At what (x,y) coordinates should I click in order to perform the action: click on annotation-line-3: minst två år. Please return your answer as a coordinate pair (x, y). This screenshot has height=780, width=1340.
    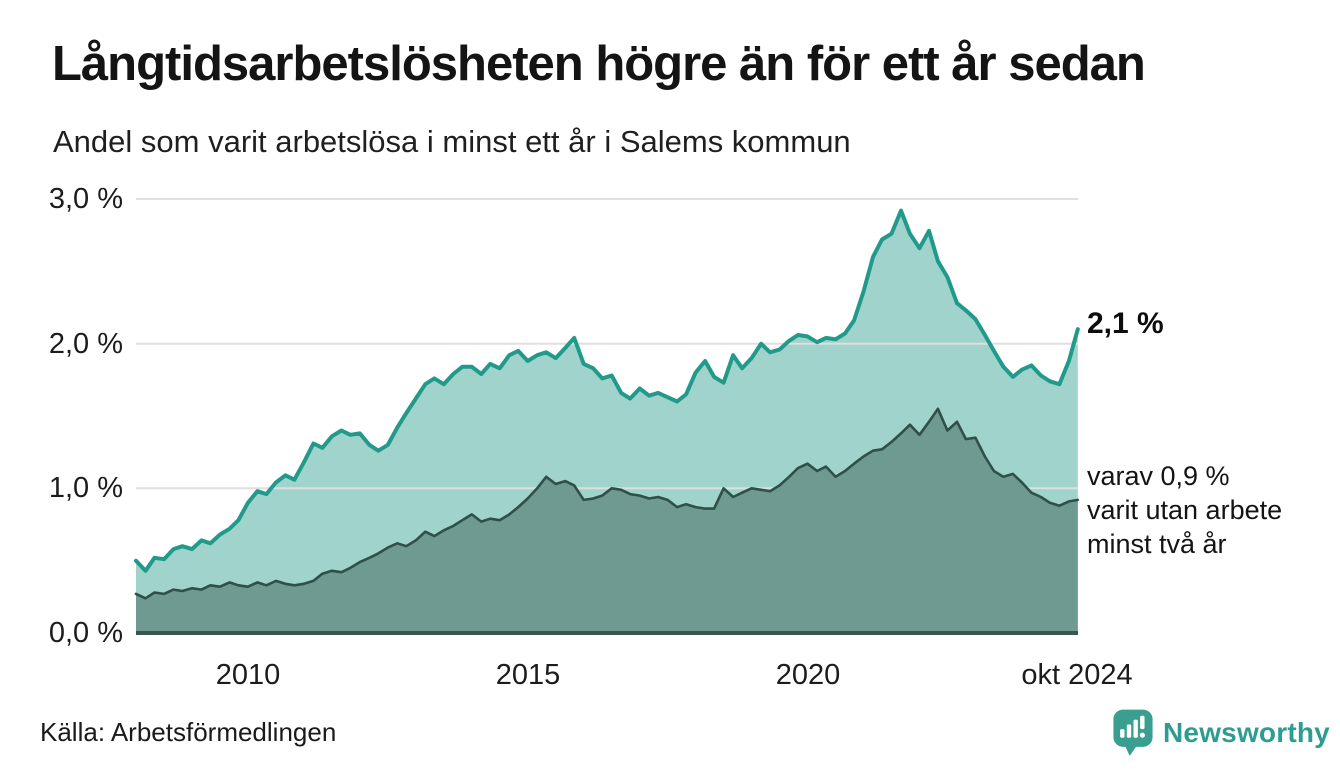
    Looking at the image, I should click on (1157, 544).